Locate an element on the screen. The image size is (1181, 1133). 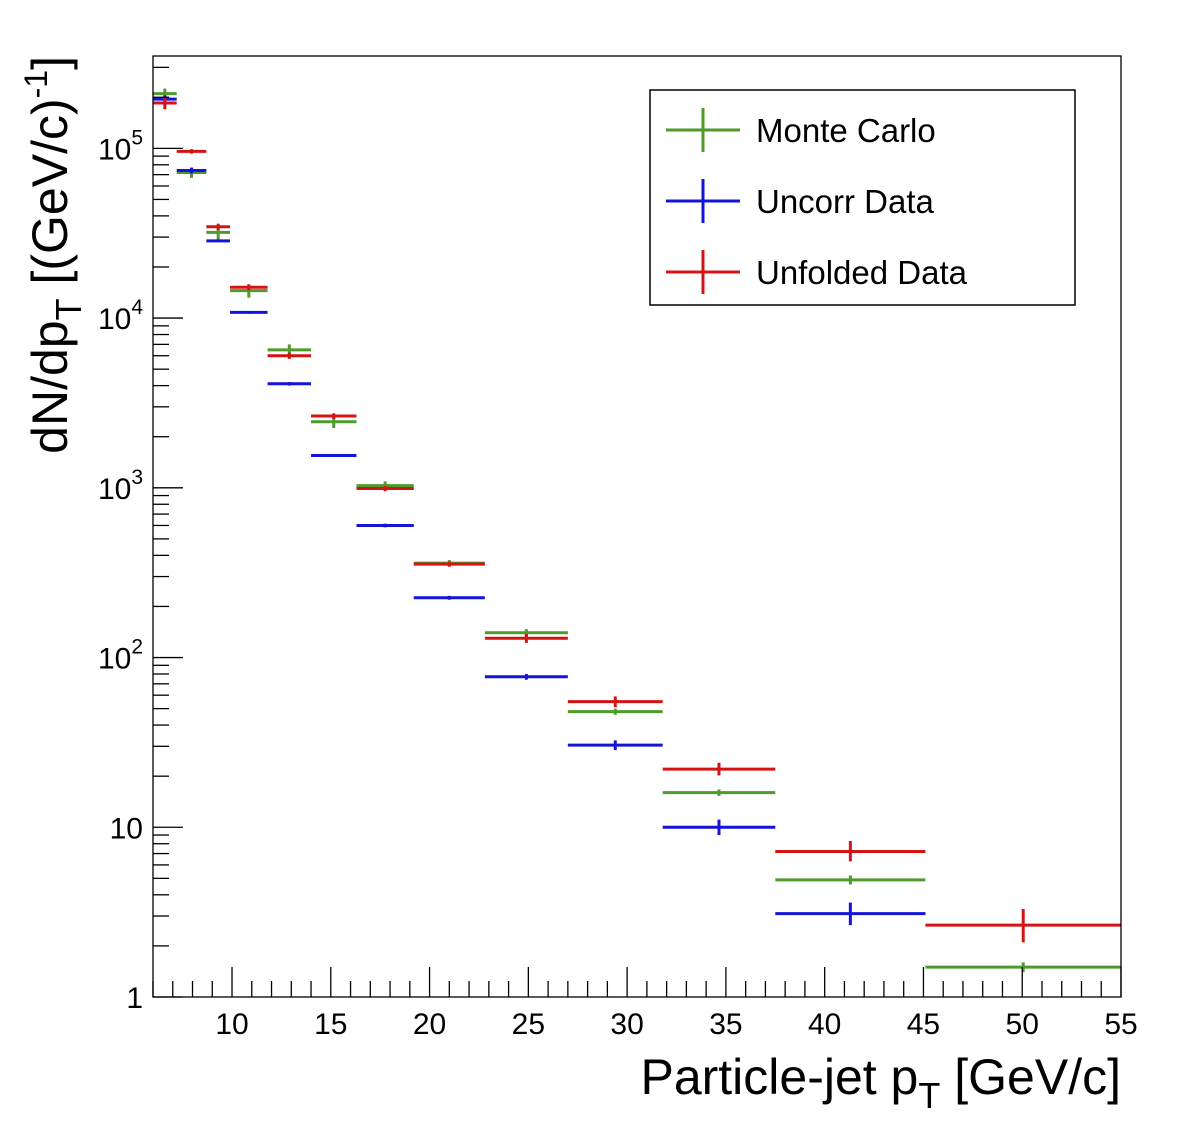
y-axis-title-main: dN/dp is located at coordinates (50, 386).